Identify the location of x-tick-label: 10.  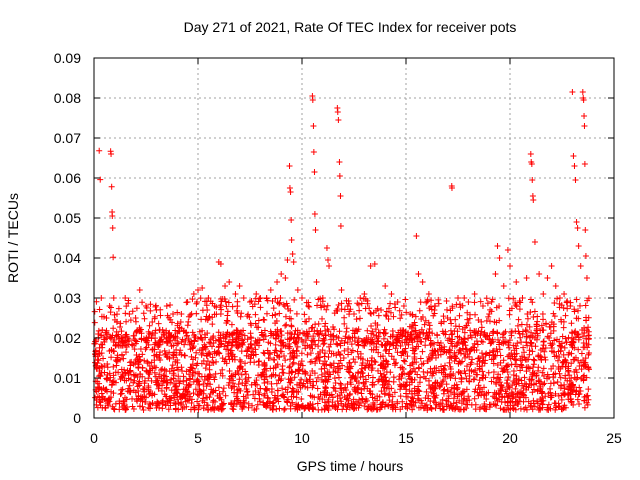
(302, 438).